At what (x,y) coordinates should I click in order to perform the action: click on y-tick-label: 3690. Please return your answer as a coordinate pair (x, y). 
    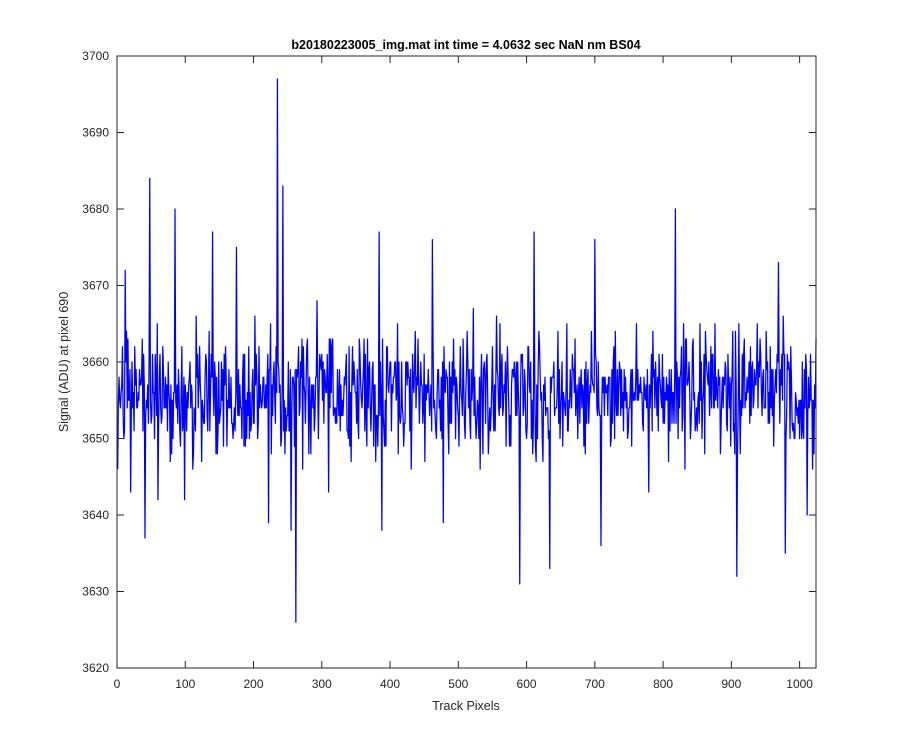
    Looking at the image, I should click on (95, 133).